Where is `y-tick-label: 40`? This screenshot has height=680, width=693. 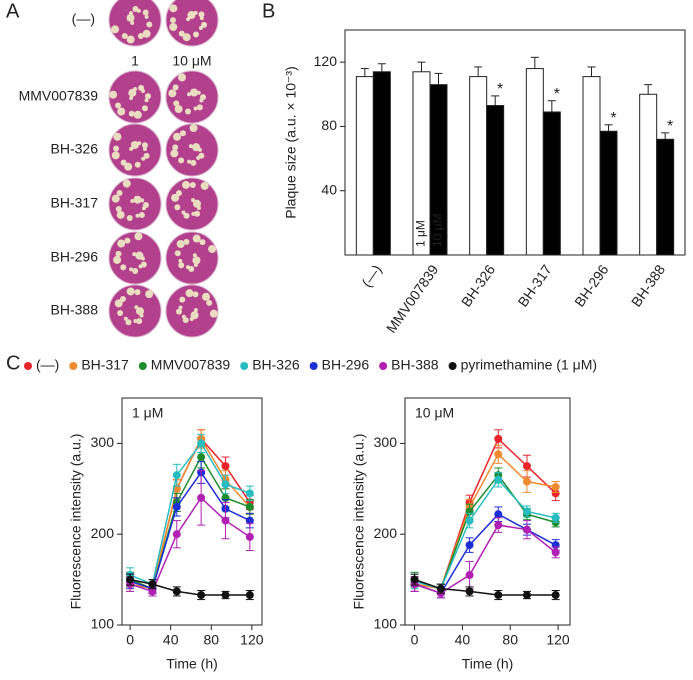 y-tick-label: 40 is located at coordinates (329, 189).